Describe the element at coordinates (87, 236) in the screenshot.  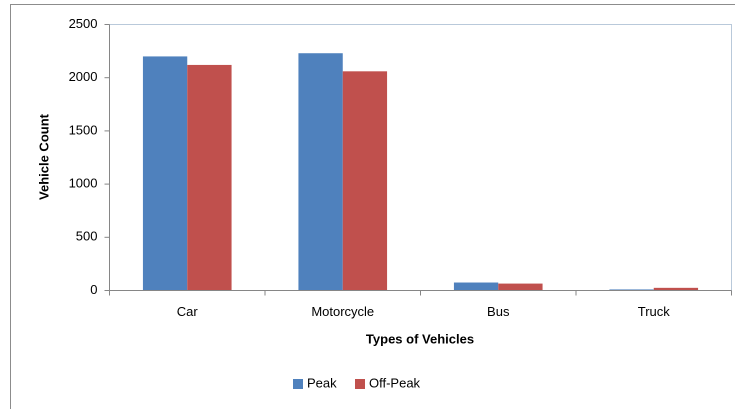
I see `y-tick-label: 500` at that location.